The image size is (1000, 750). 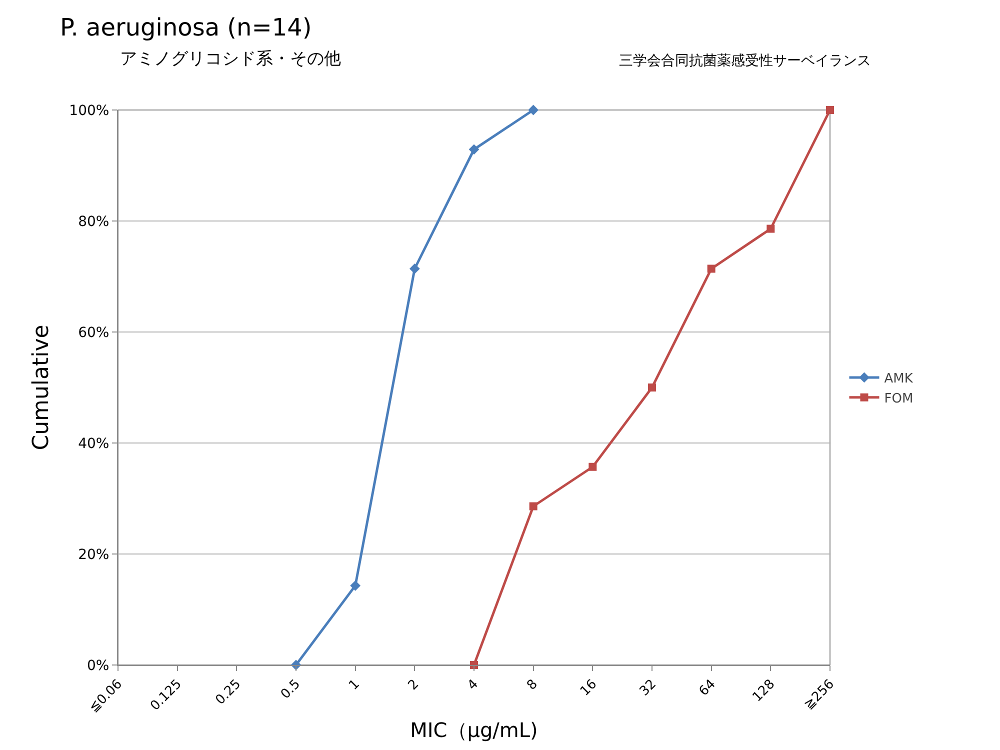 I want to click on x-tick-label: 64, so click(x=707, y=688).